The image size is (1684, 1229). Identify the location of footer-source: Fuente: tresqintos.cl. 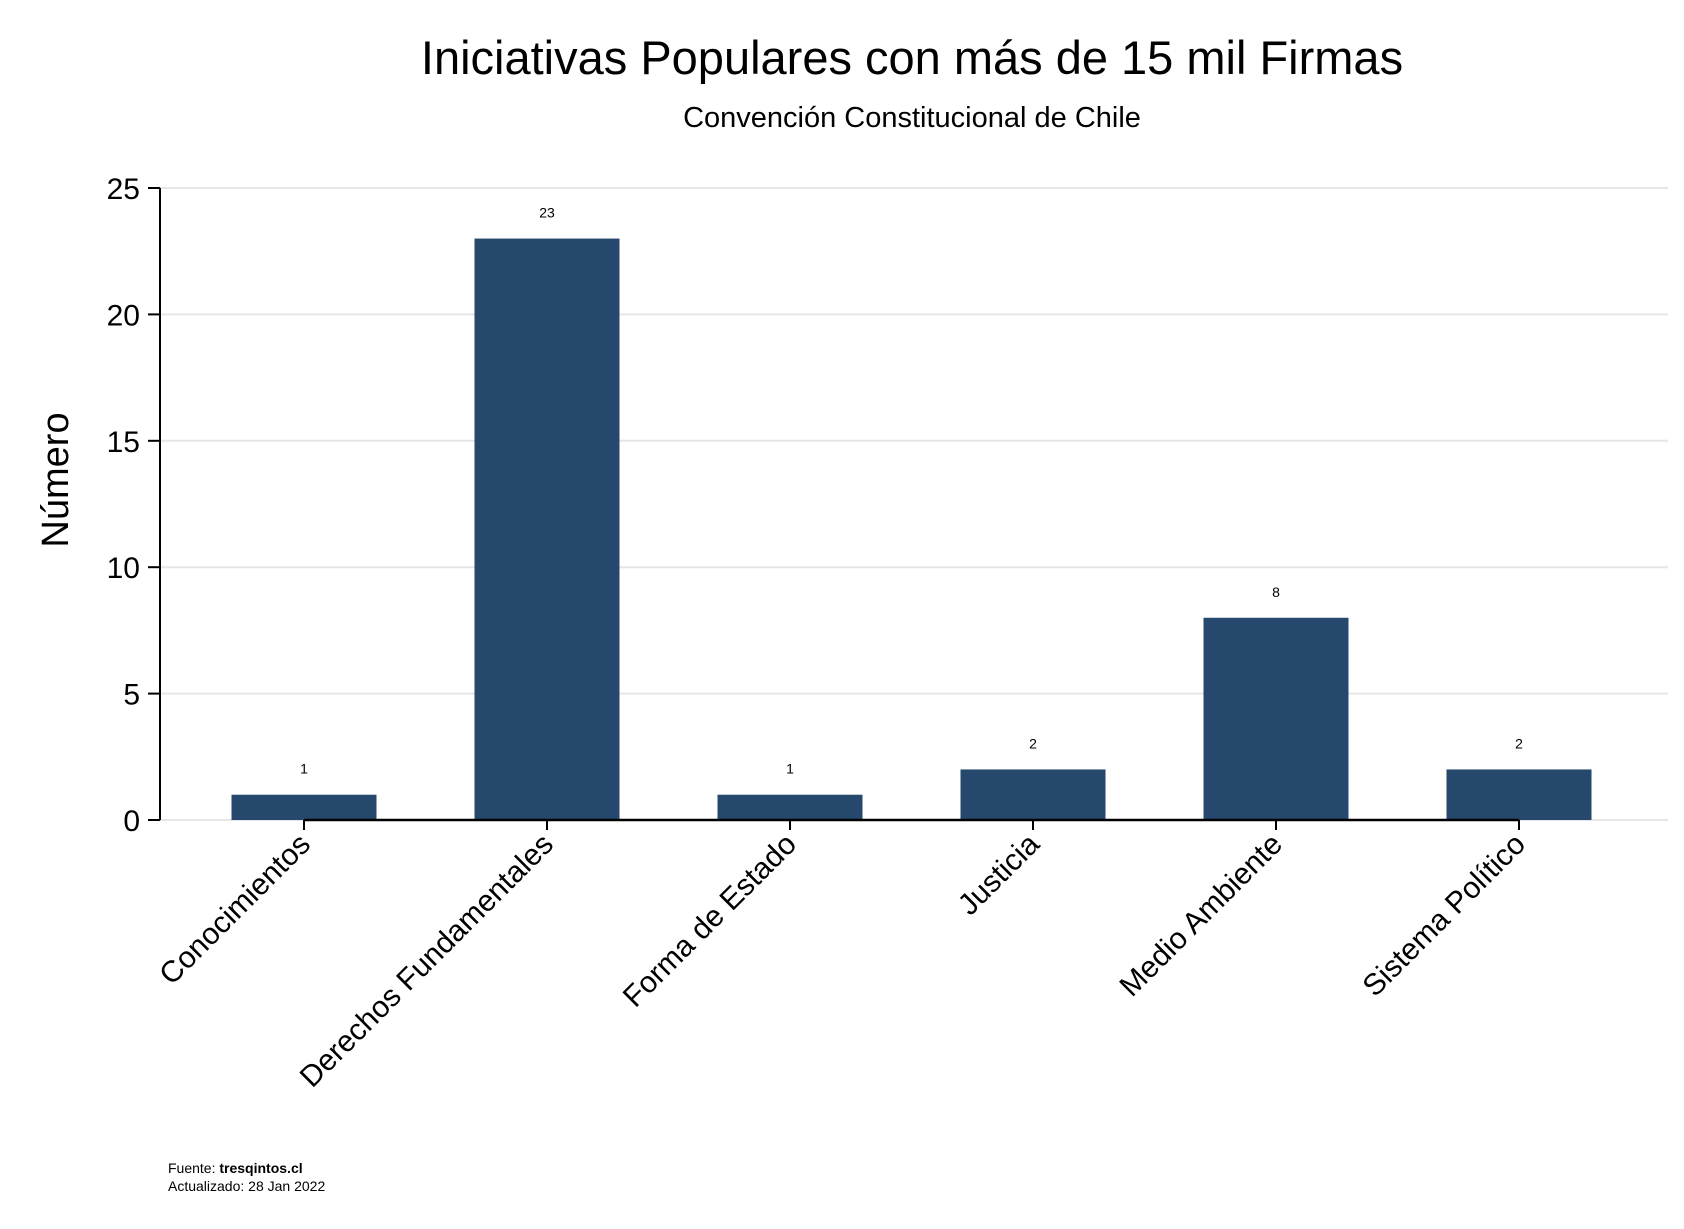
(235, 1168).